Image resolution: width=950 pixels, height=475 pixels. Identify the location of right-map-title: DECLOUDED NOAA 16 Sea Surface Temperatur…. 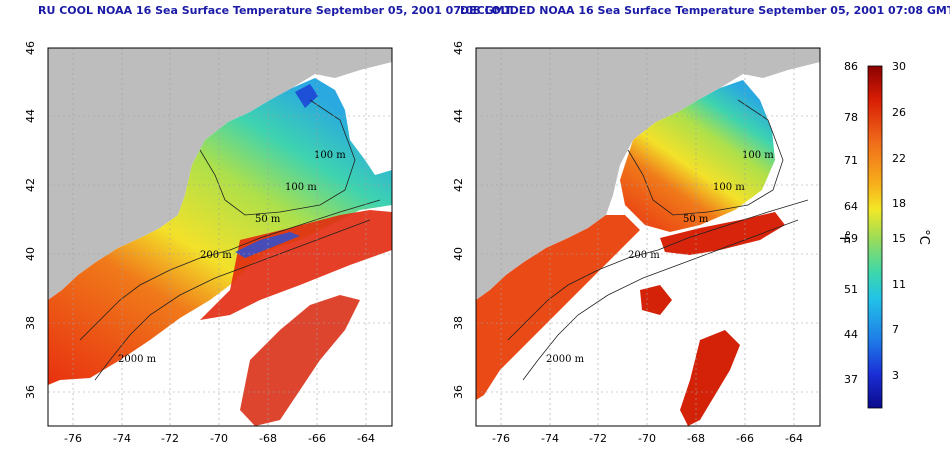
(705, 10).